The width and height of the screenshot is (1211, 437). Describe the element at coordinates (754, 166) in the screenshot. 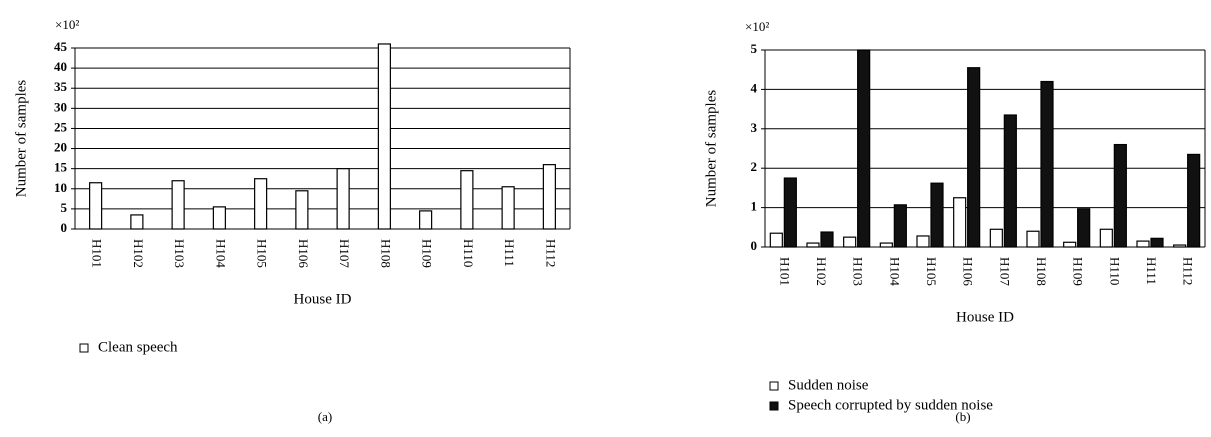

I see `y-tick-label: 2` at that location.